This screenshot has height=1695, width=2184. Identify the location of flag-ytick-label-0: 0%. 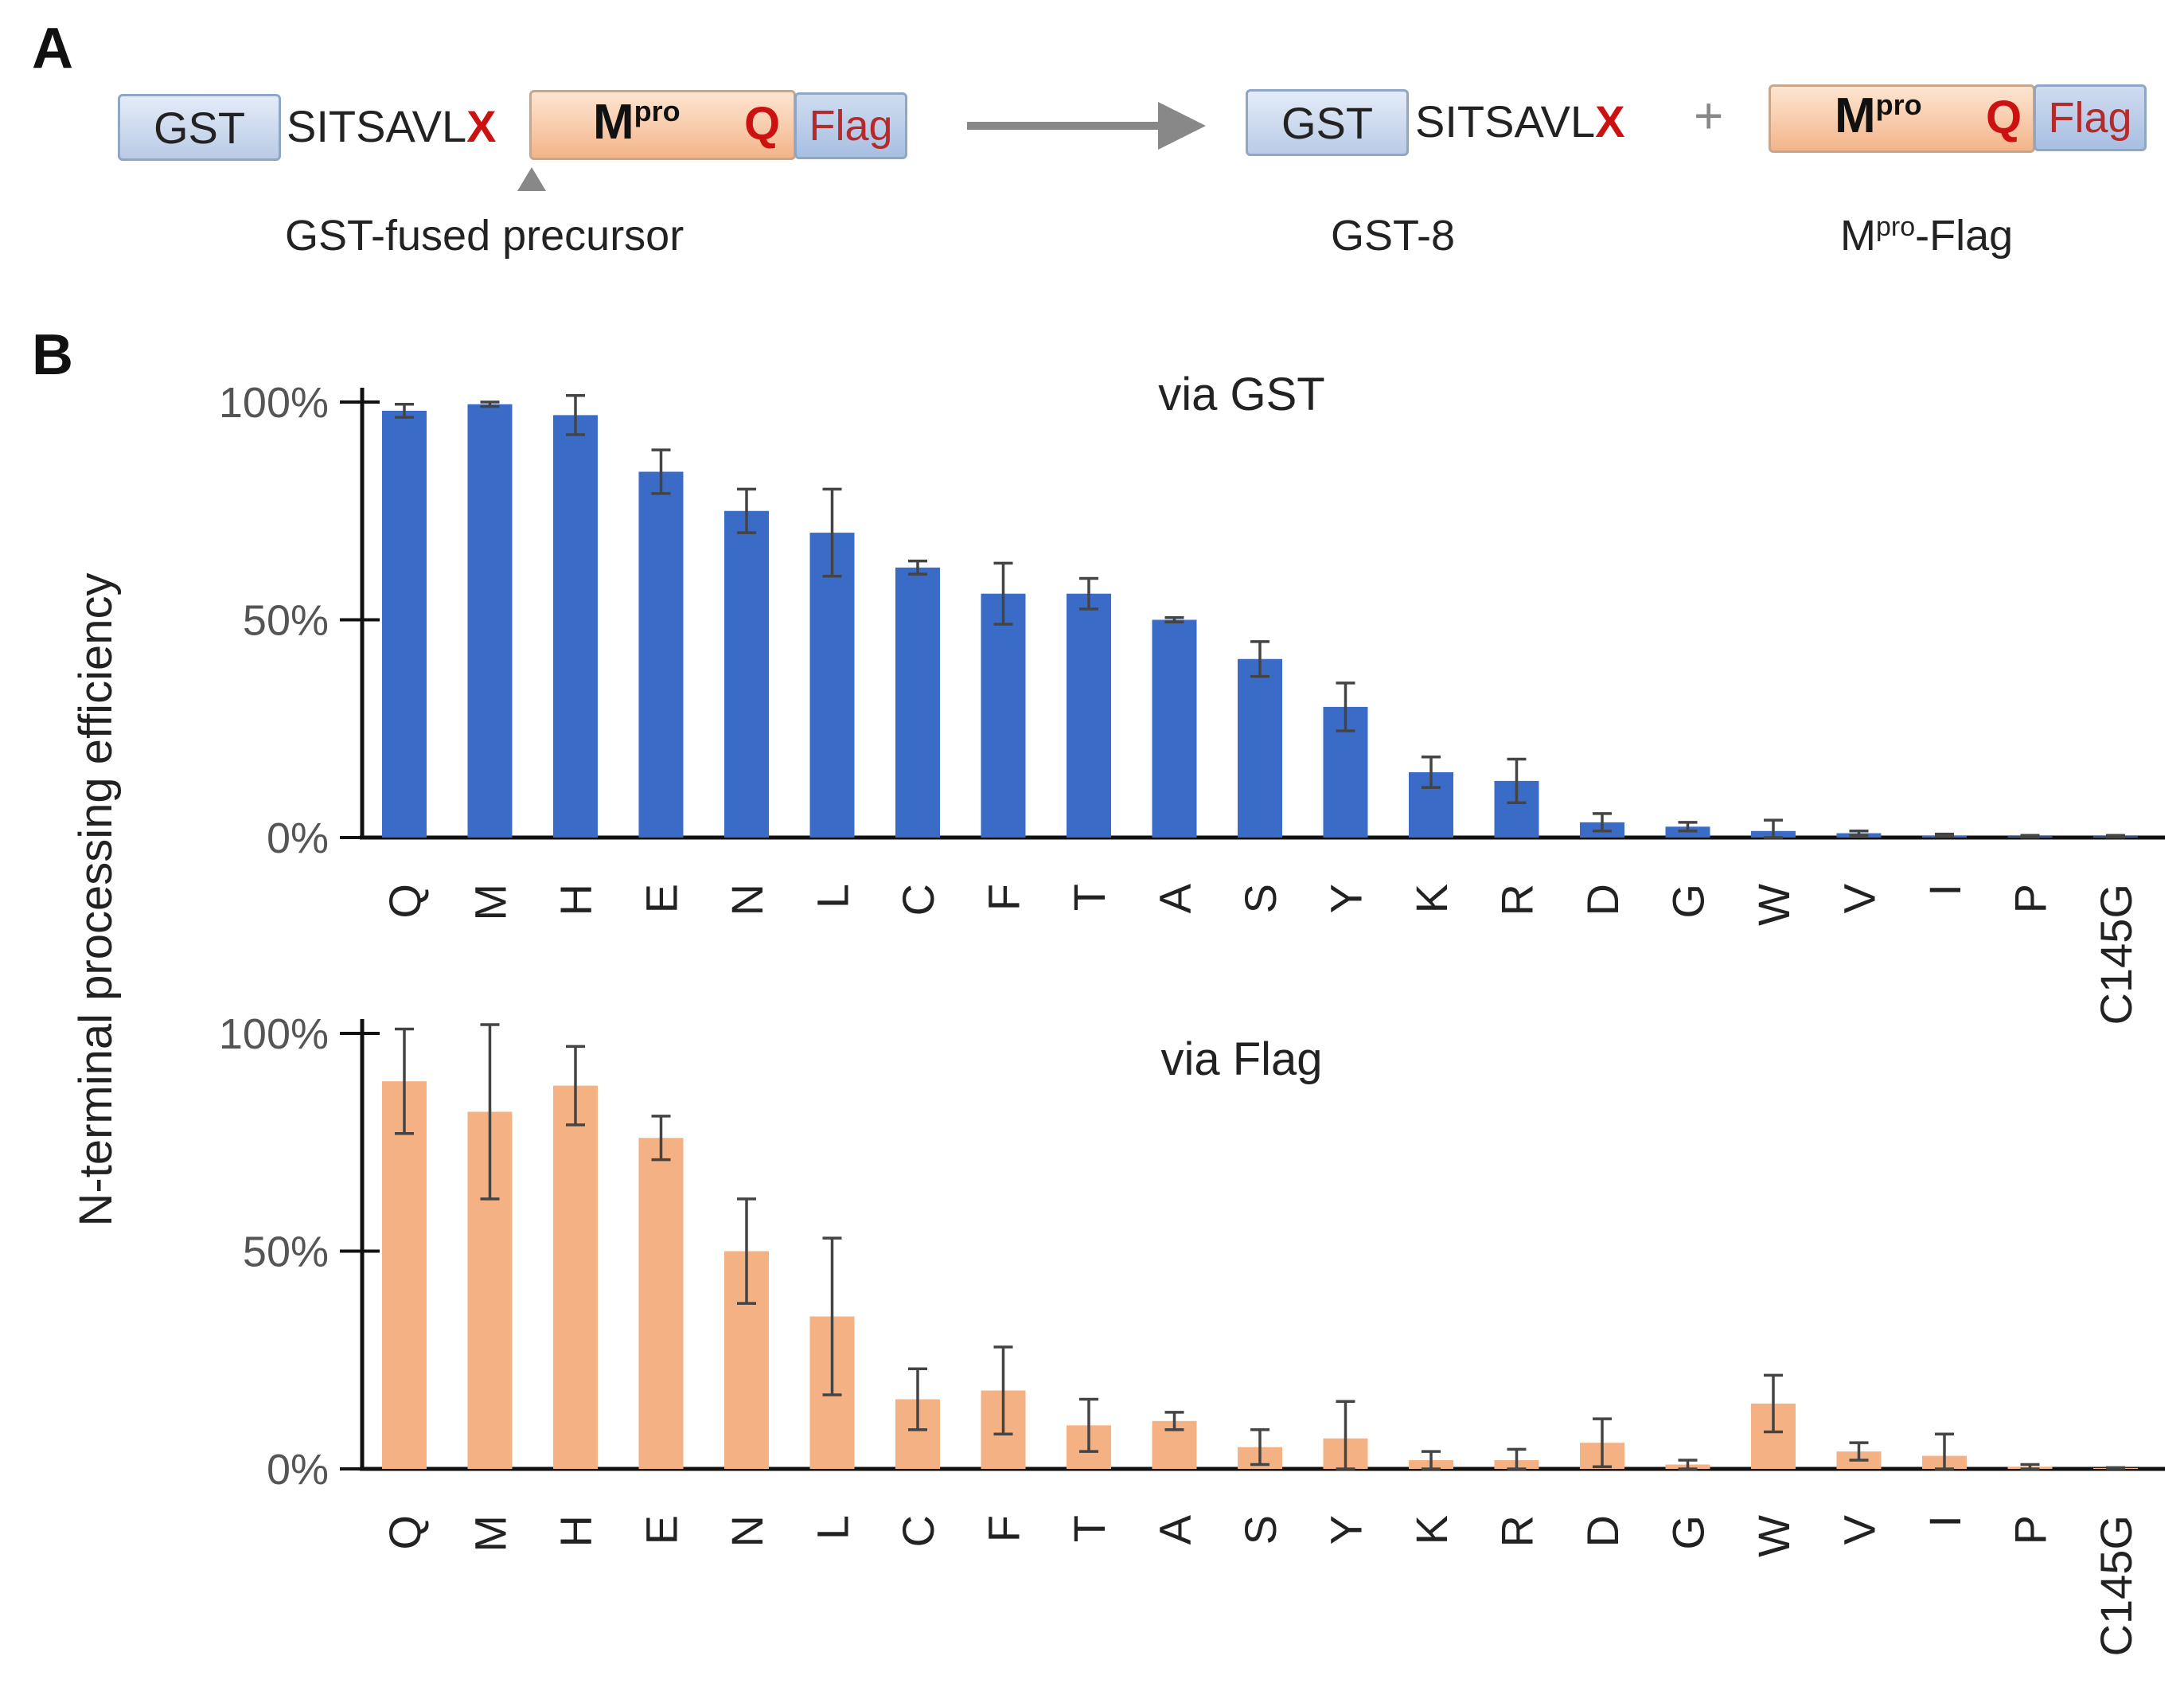
(298, 1470).